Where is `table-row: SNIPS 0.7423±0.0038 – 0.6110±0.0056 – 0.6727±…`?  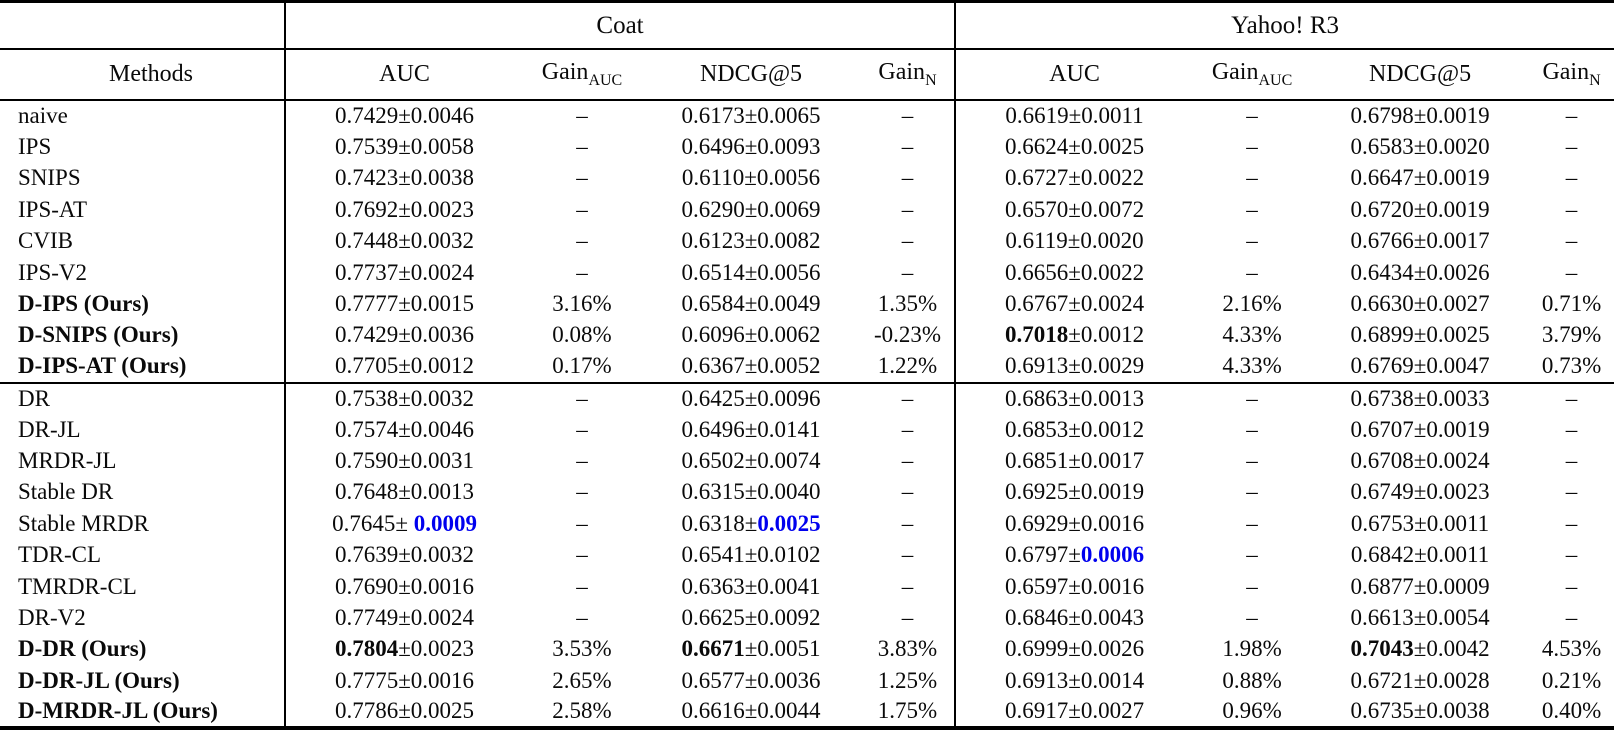 table-row: SNIPS 0.7423±0.0038 – 0.6110±0.0056 – 0.6727±… is located at coordinates (807, 178).